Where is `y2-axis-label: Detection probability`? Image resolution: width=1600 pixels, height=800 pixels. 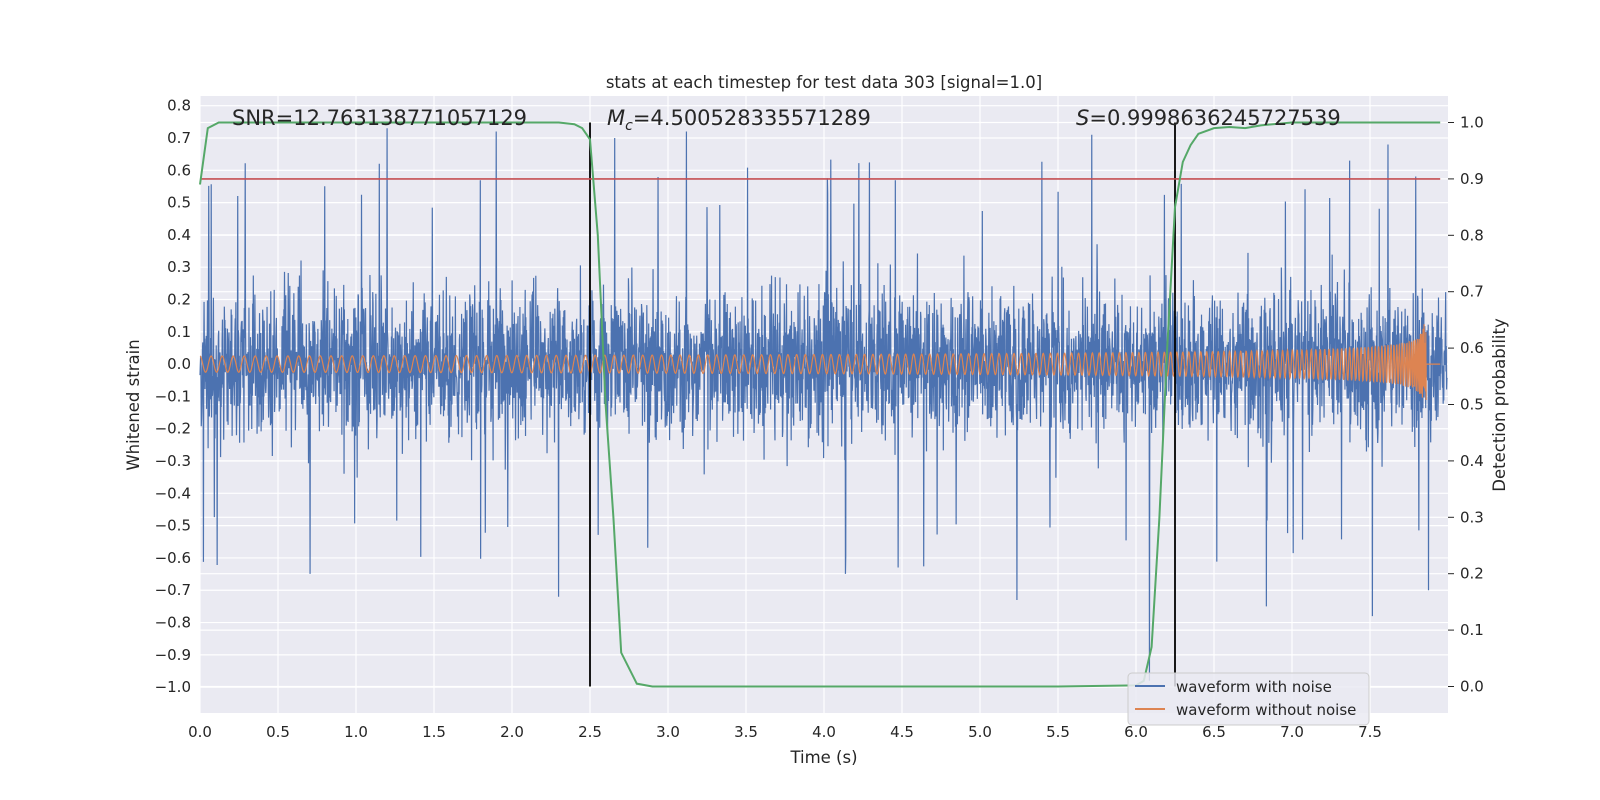
y2-axis-label: Detection probability is located at coordinates (1499, 405).